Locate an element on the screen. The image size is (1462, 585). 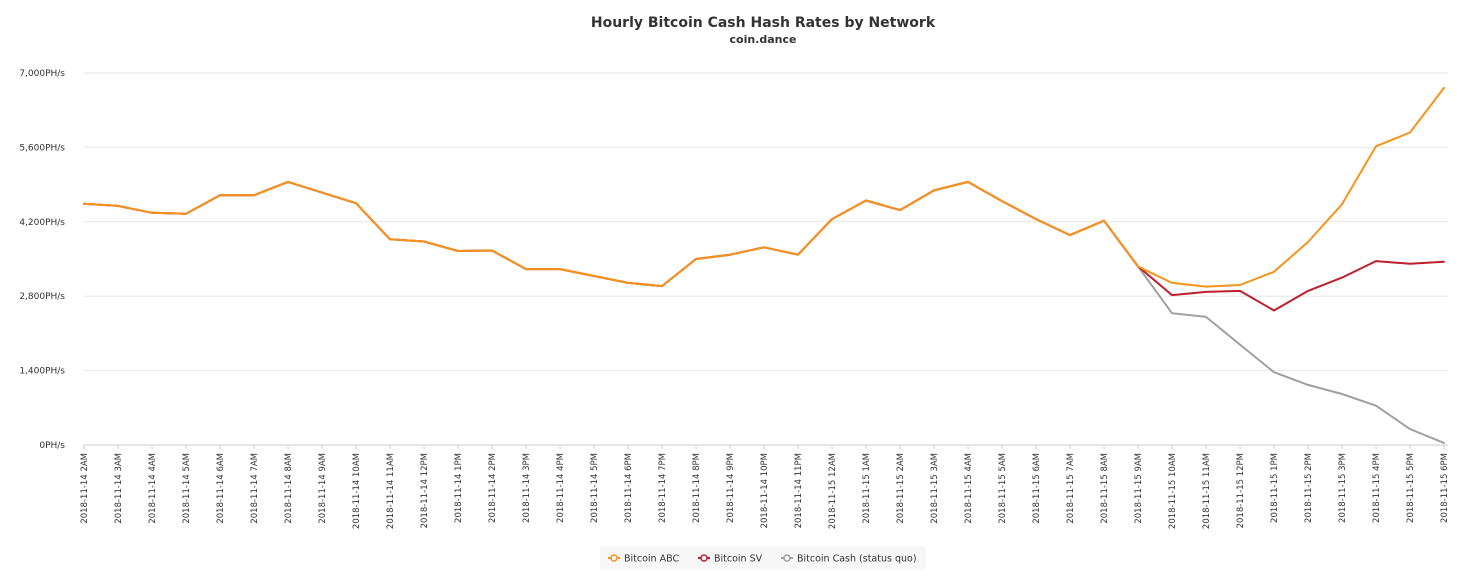
x-tick-label: 2018-11-14 6PM is located at coordinates (629, 488).